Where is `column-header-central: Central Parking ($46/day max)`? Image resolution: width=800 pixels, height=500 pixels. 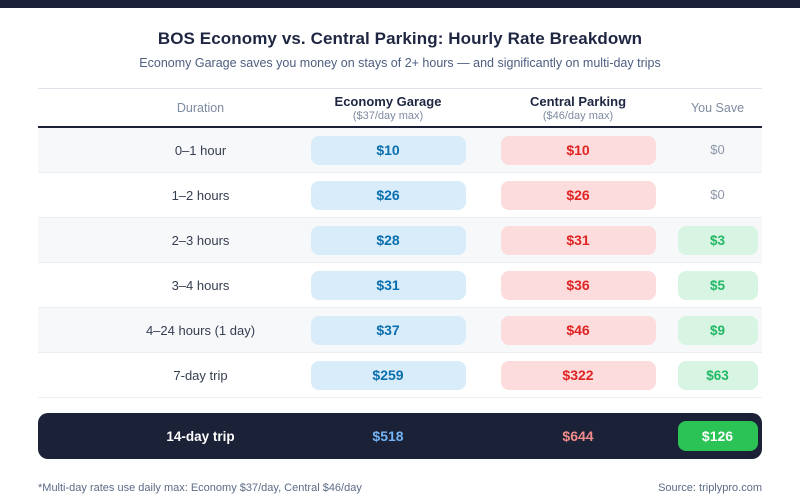
column-header-central: Central Parking ($46/day max) is located at coordinates (578, 108).